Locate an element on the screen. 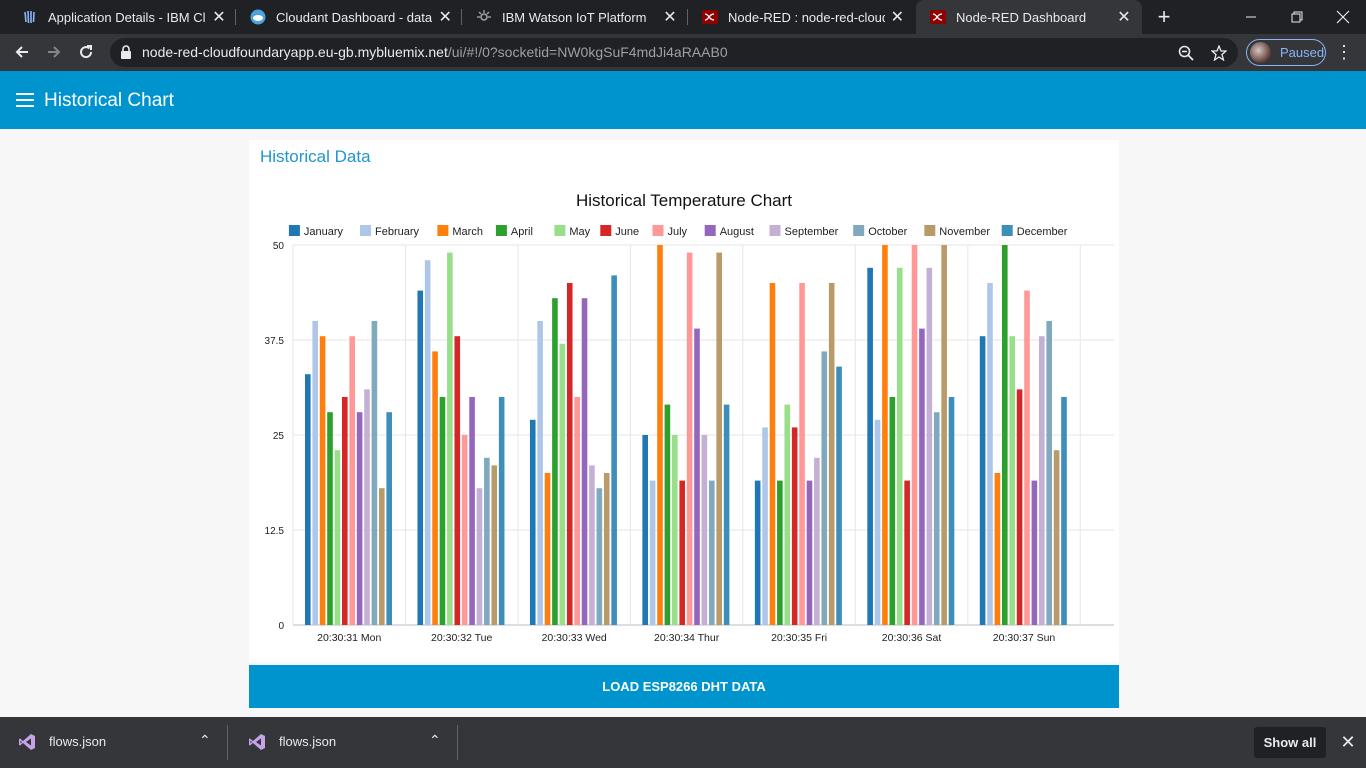  cloudant-icon is located at coordinates (258, 17).